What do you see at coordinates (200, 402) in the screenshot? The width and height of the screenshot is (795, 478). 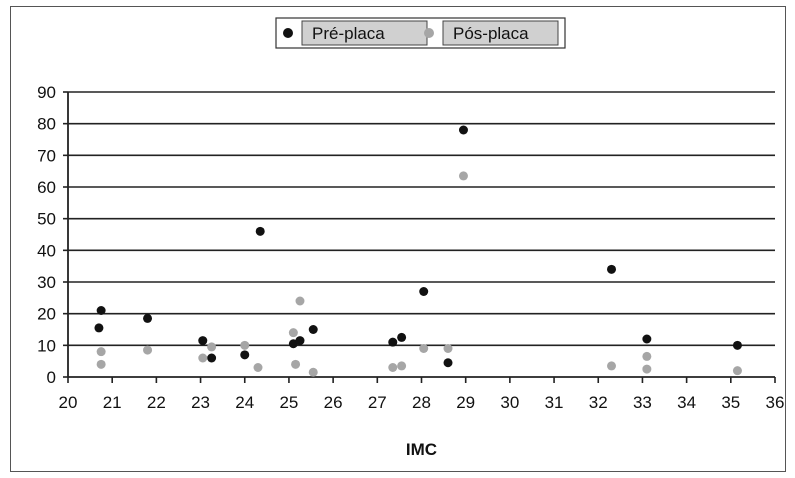 I see `x-tick-label-23: 23` at bounding box center [200, 402].